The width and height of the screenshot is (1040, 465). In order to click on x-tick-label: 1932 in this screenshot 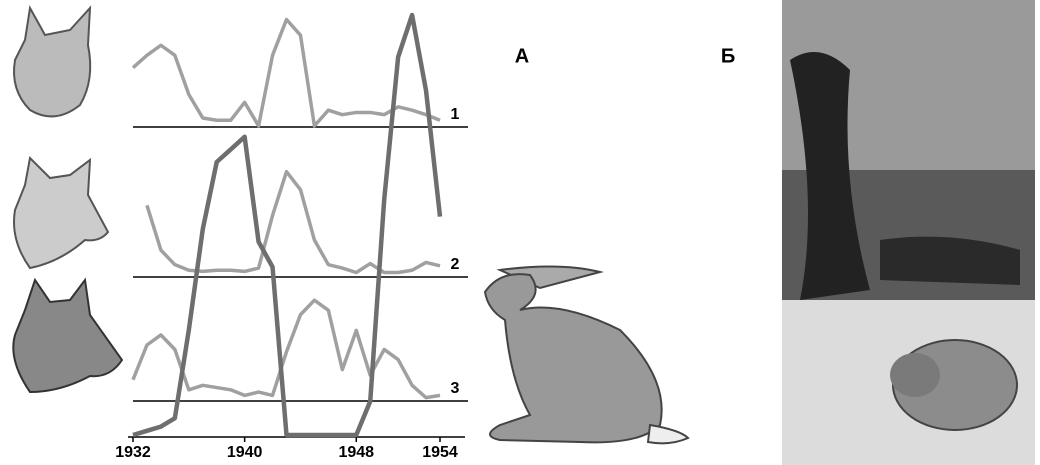, I will do `click(133, 452)`.